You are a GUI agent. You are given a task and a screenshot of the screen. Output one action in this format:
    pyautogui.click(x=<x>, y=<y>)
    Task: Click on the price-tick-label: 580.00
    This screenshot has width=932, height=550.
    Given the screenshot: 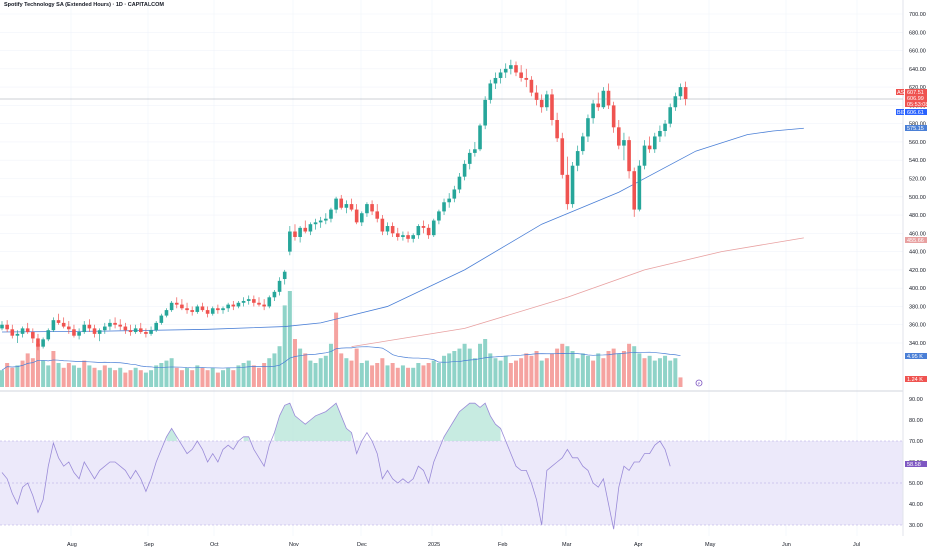 What is the action you would take?
    pyautogui.click(x=917, y=125)
    